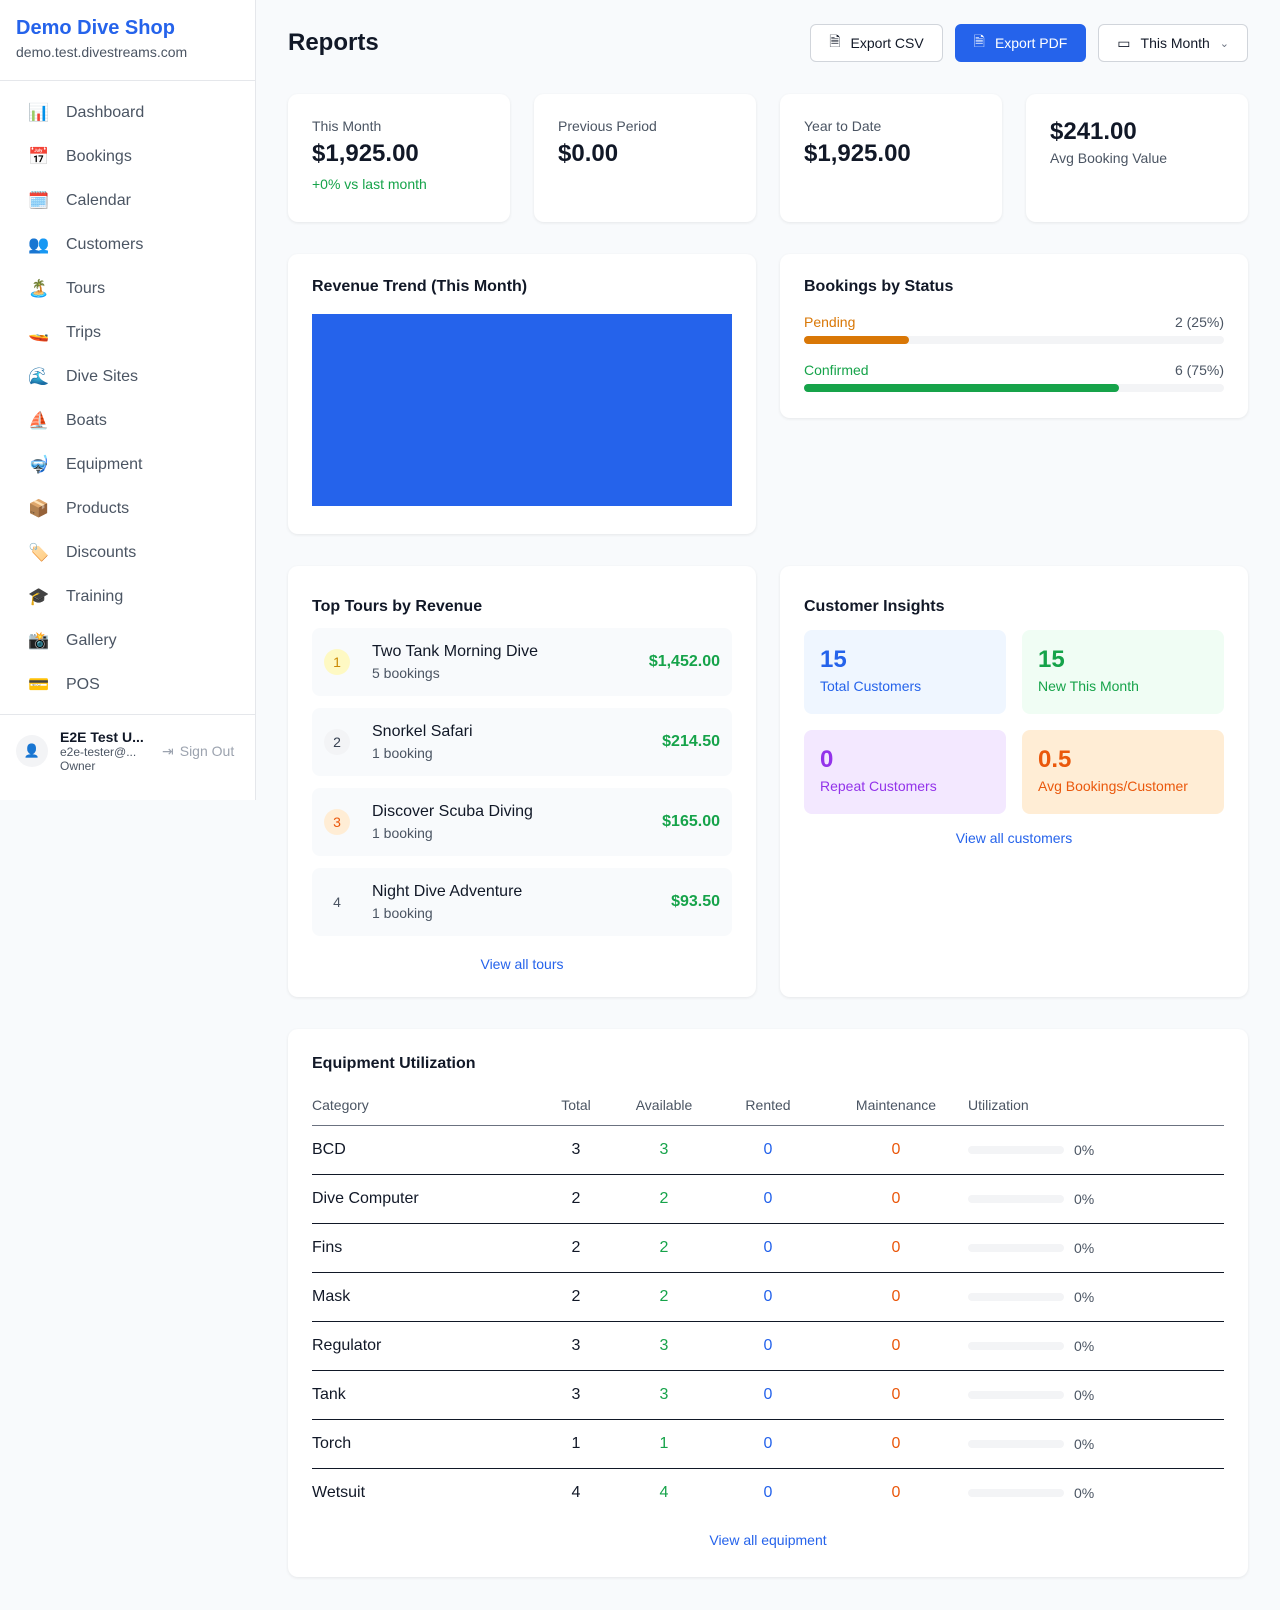 This screenshot has width=1280, height=1610. Describe the element at coordinates (830, 322) in the screenshot. I see `status-label: Pending` at that location.